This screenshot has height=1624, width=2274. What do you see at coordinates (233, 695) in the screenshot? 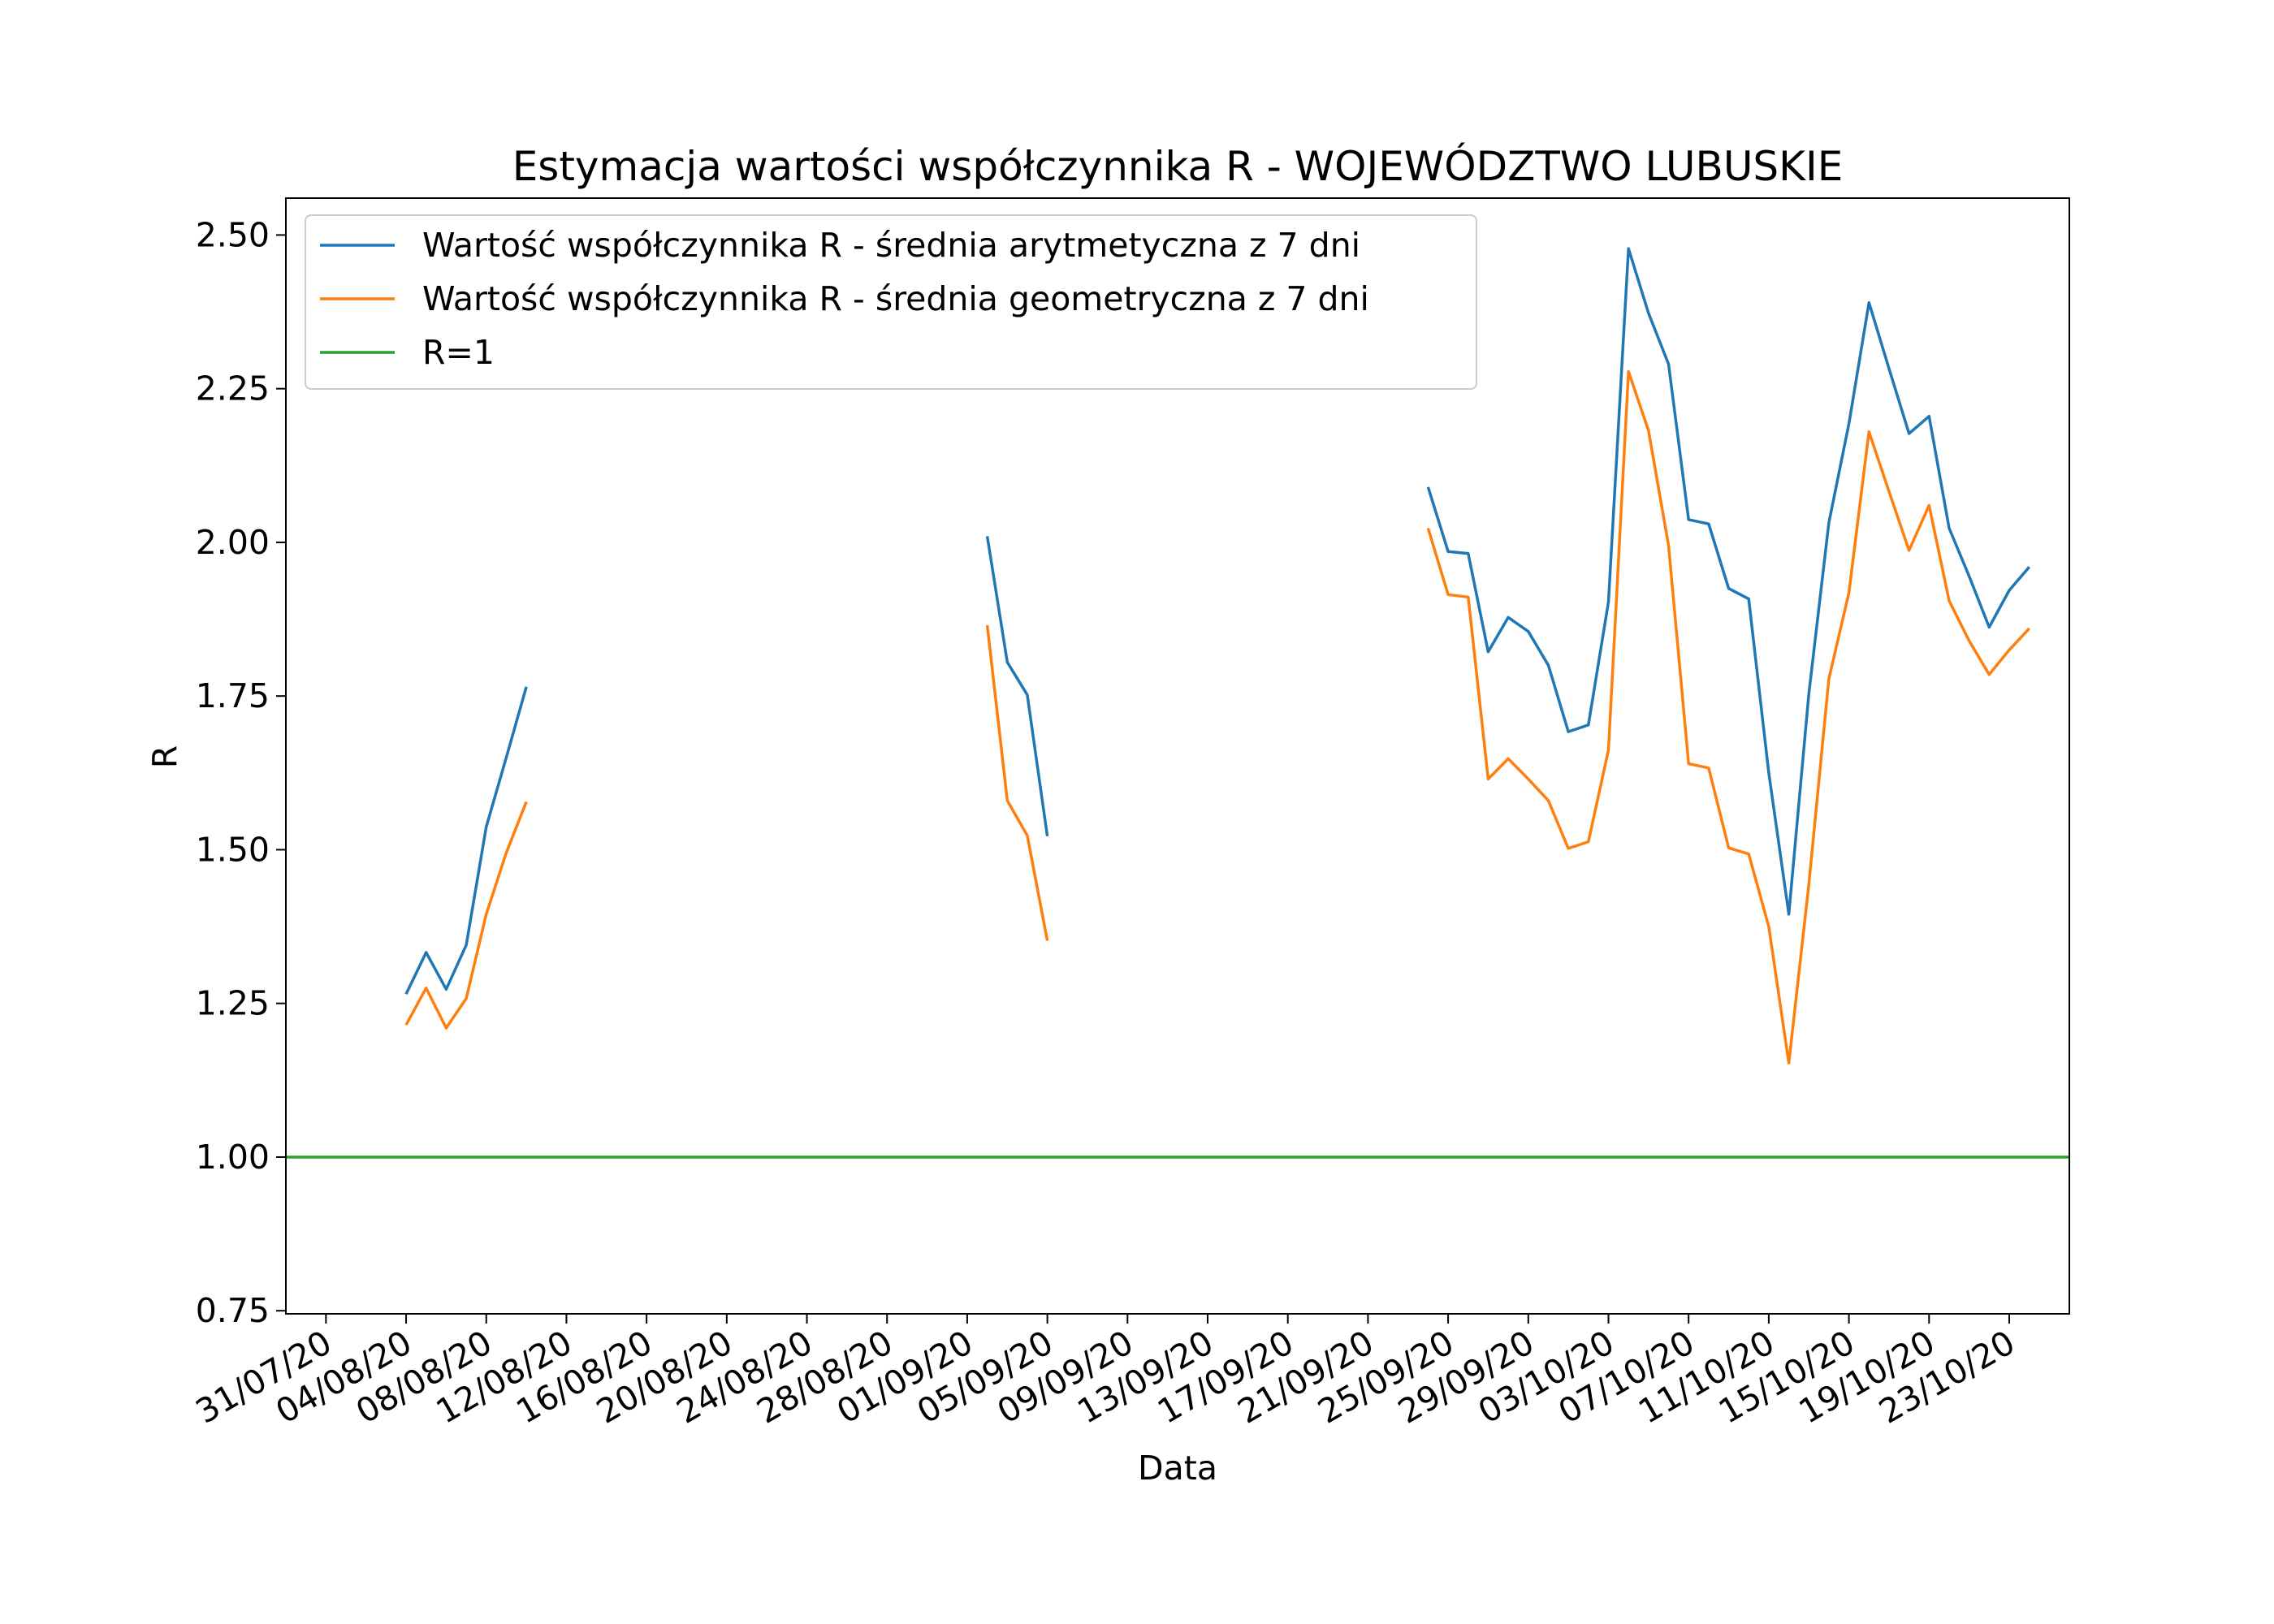
I see `y-tick-label: 1.75` at bounding box center [233, 695].